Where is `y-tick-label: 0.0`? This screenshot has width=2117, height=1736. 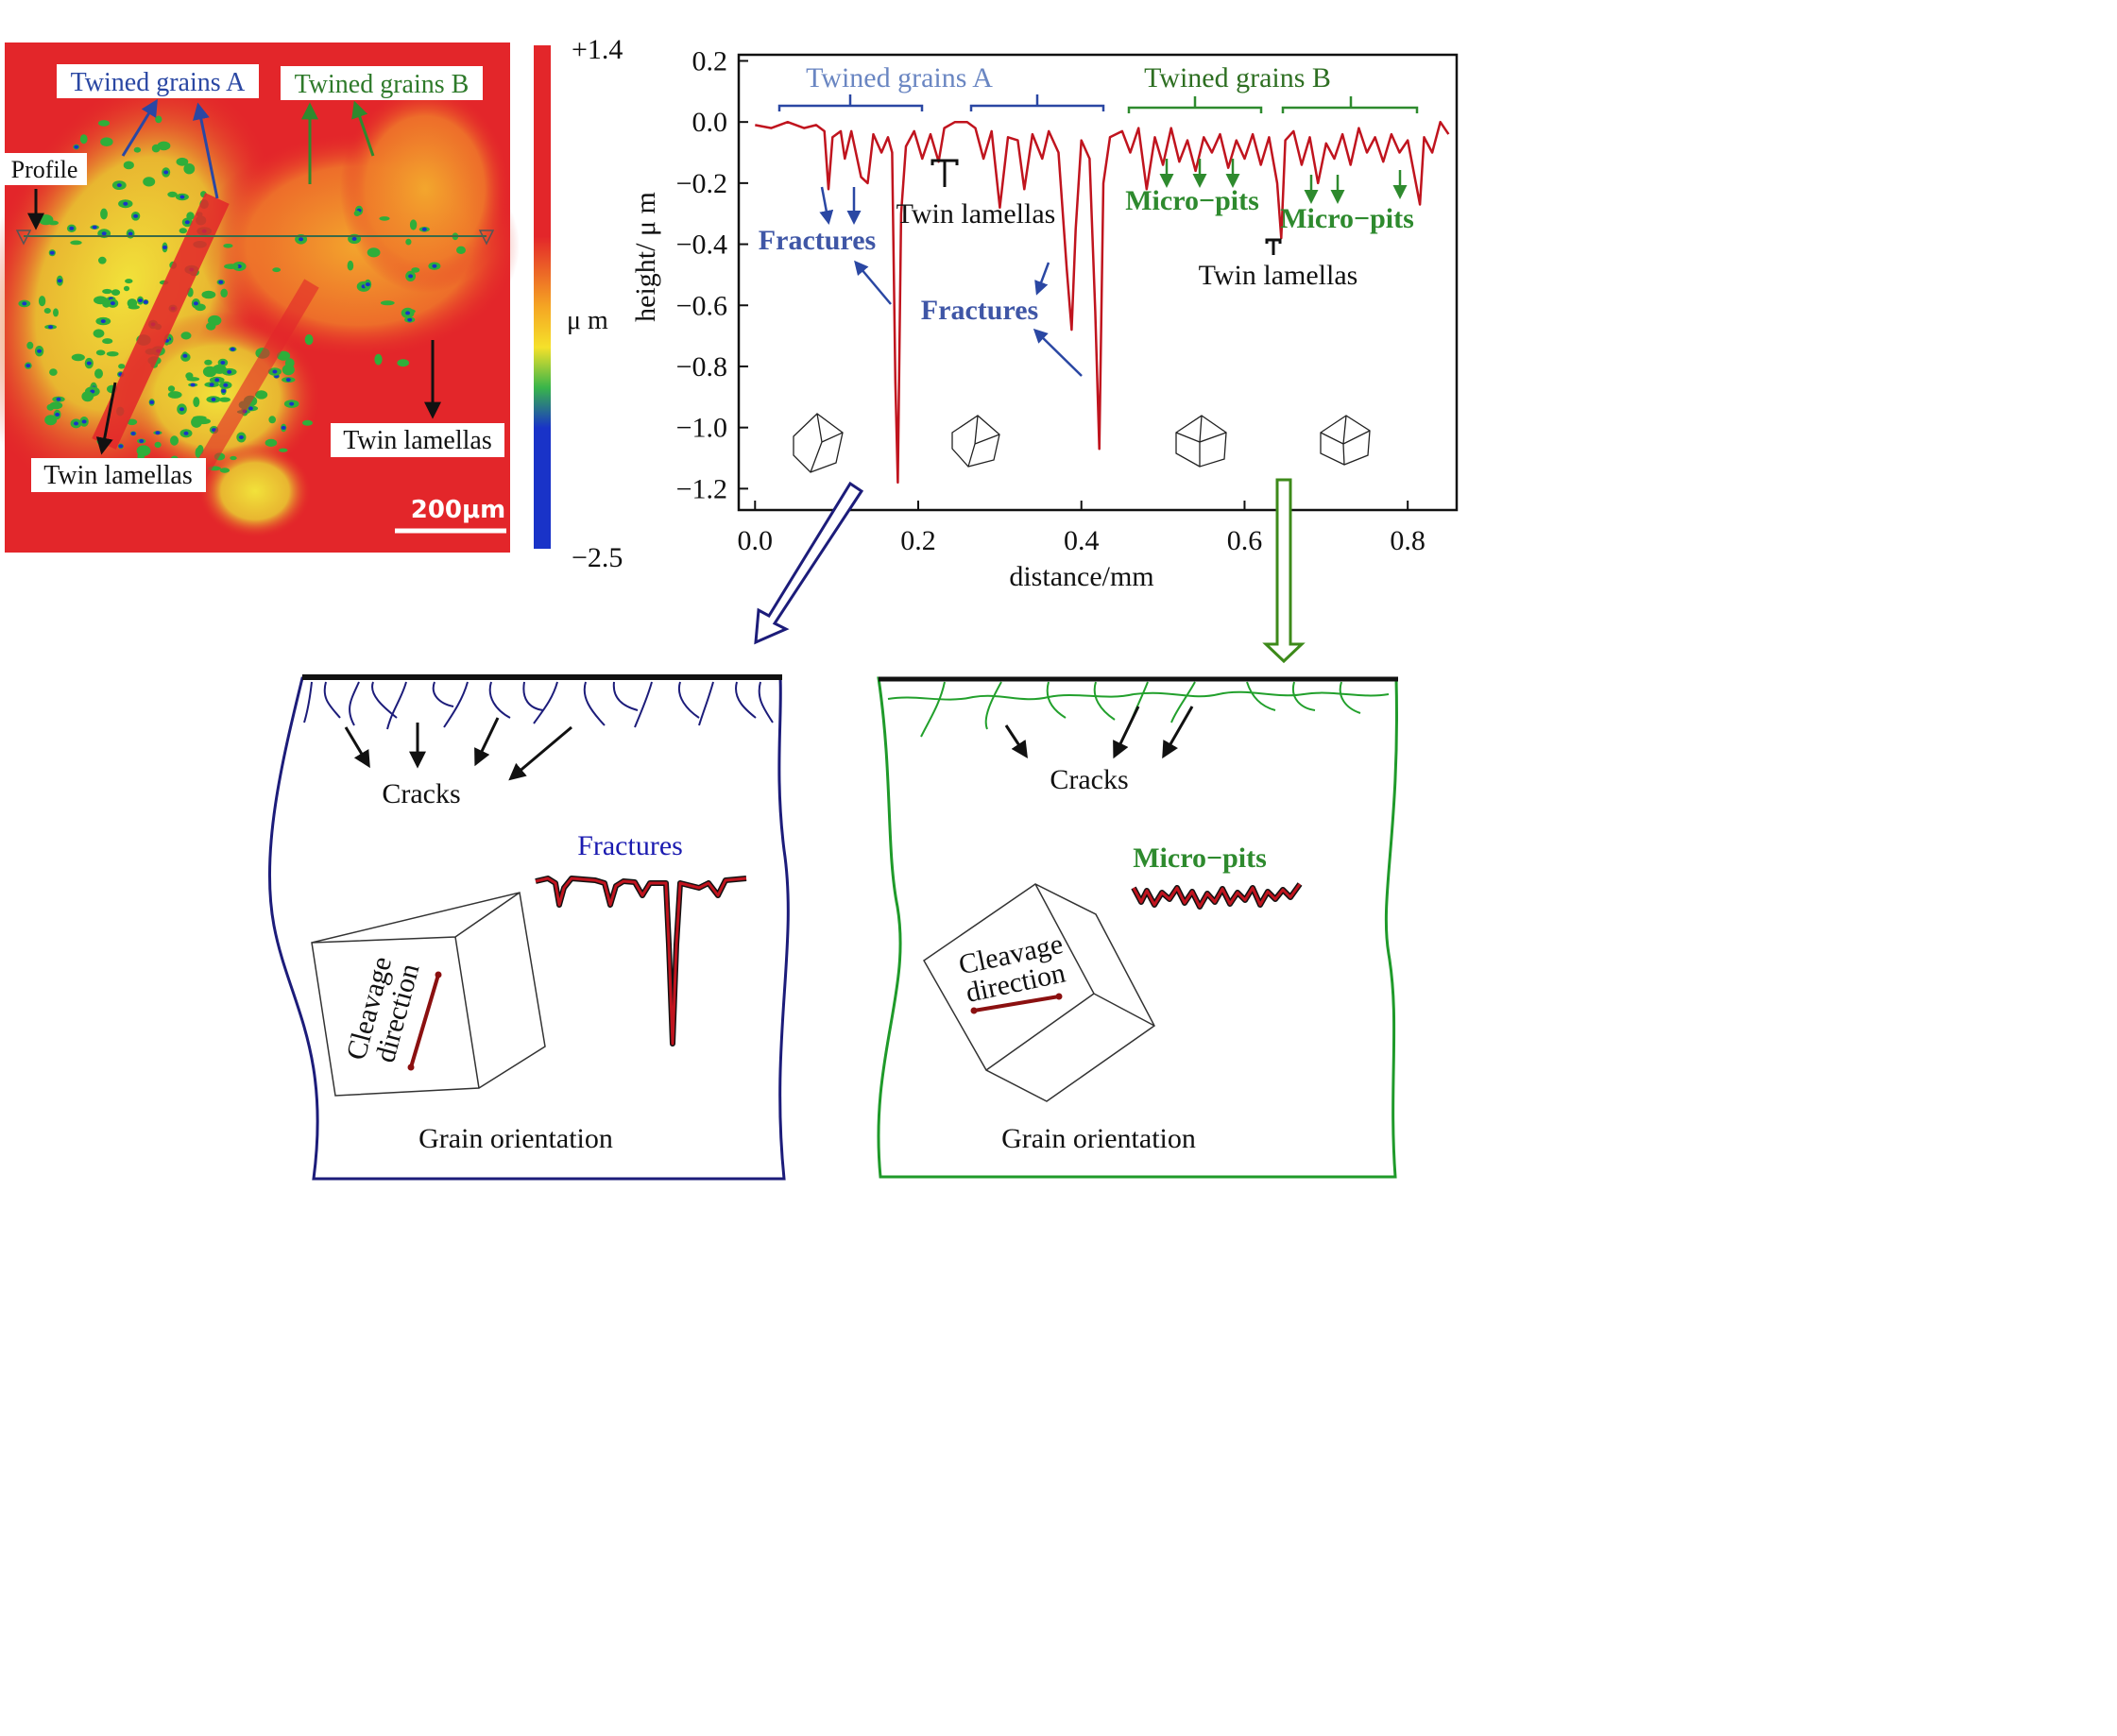 y-tick-label: 0.0 is located at coordinates (710, 123).